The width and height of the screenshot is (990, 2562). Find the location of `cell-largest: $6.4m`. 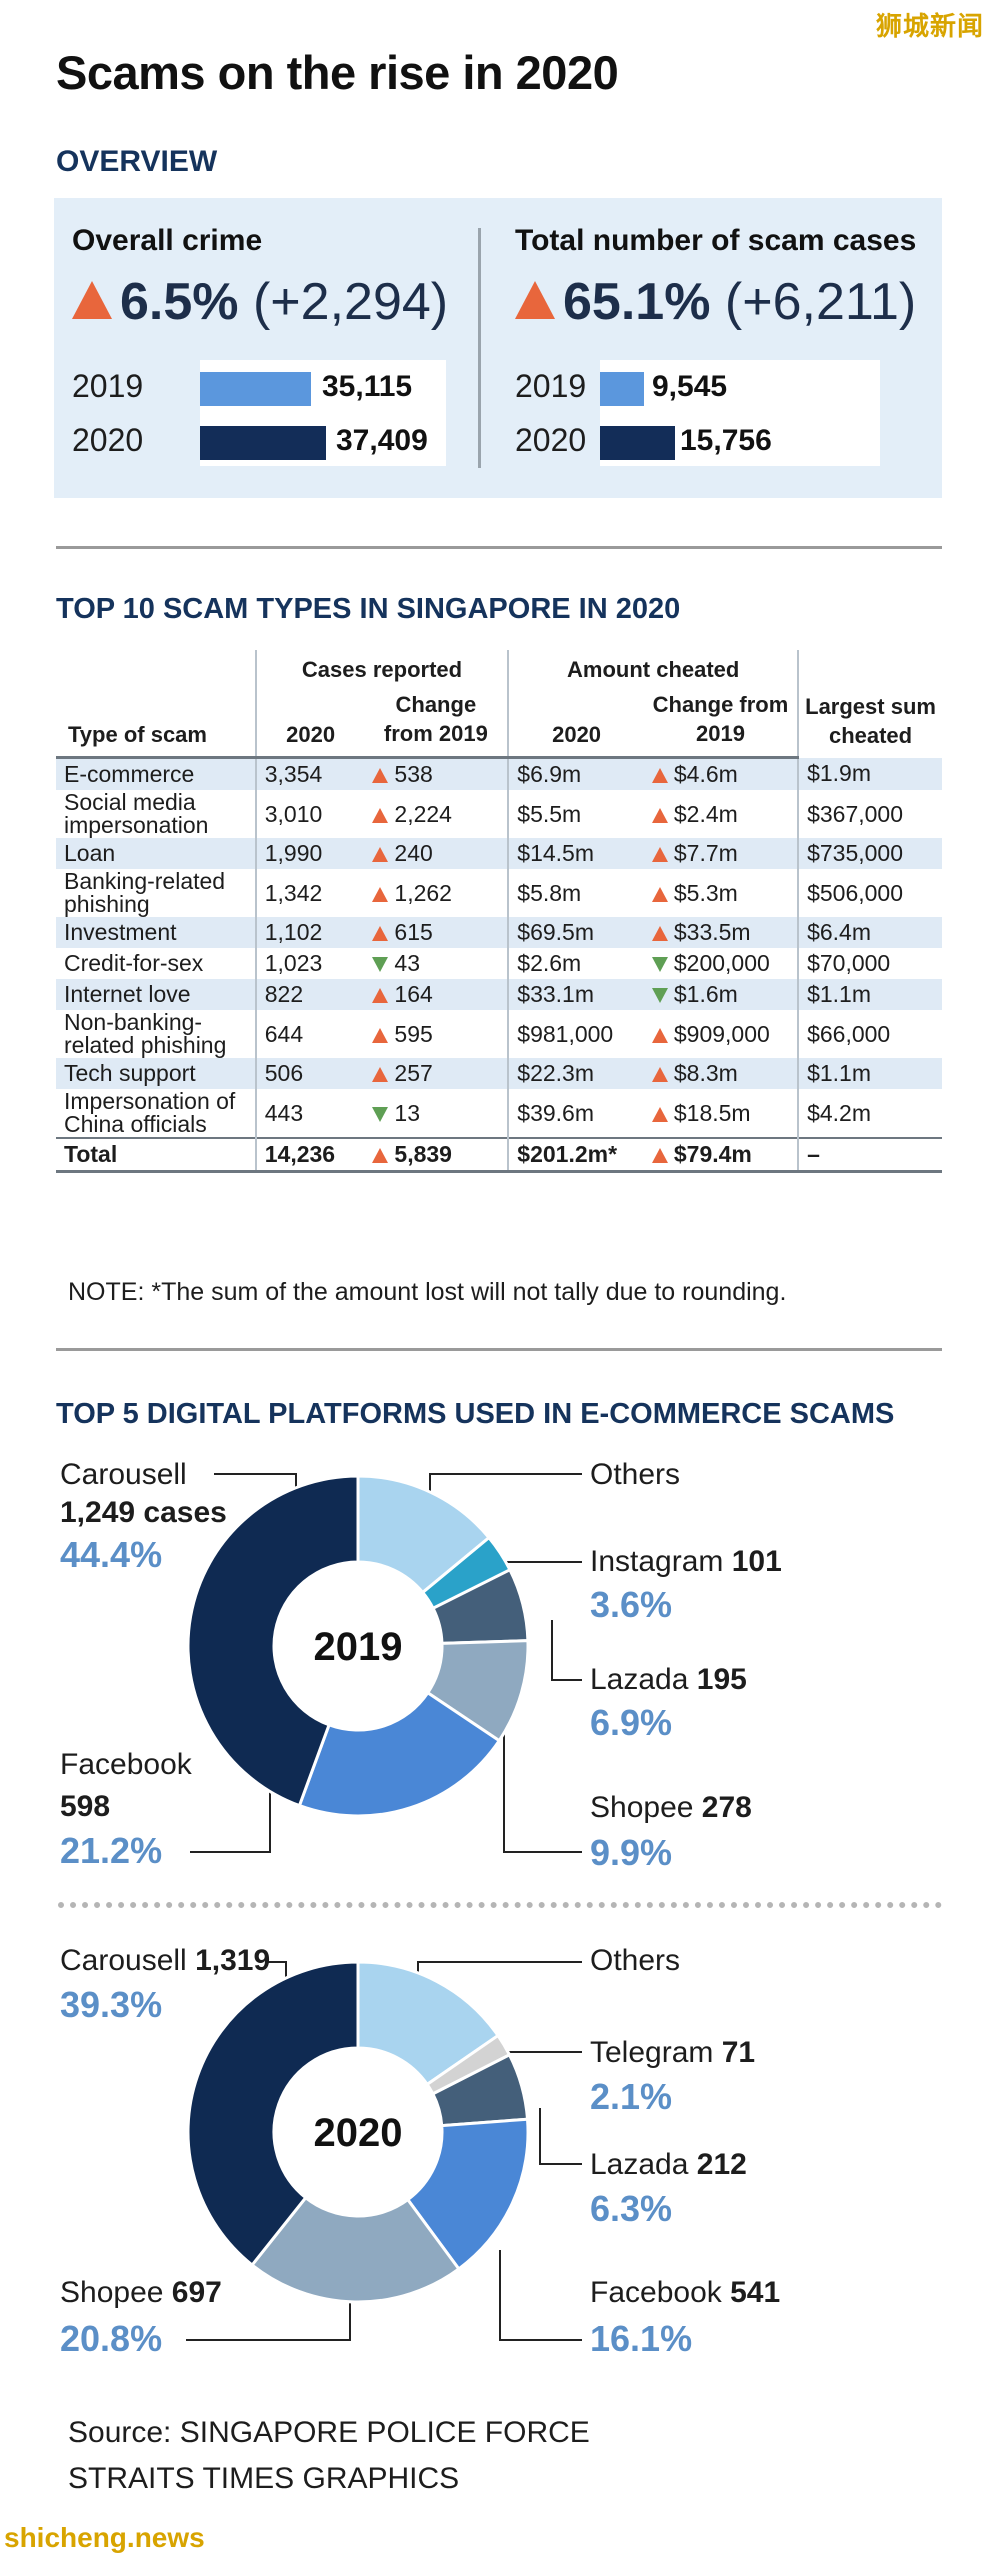

cell-largest: $6.4m is located at coordinates (869, 932).